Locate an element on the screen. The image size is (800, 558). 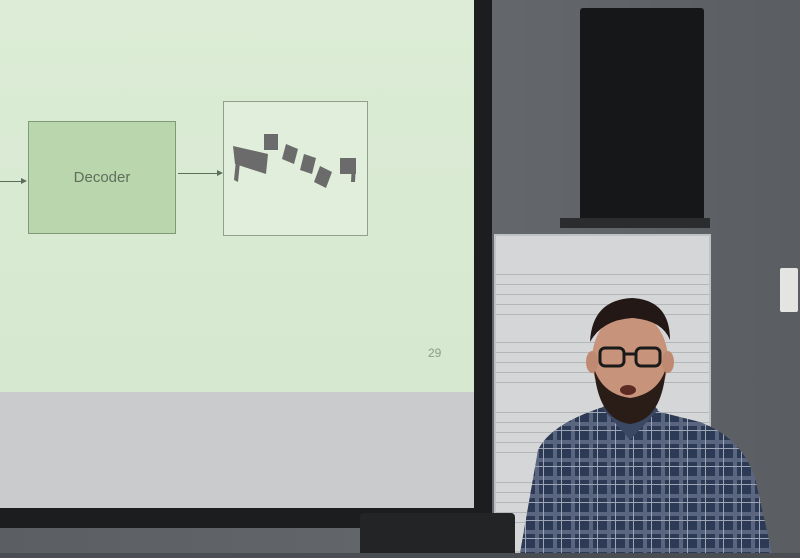
output-arrow is located at coordinates (198, 173).